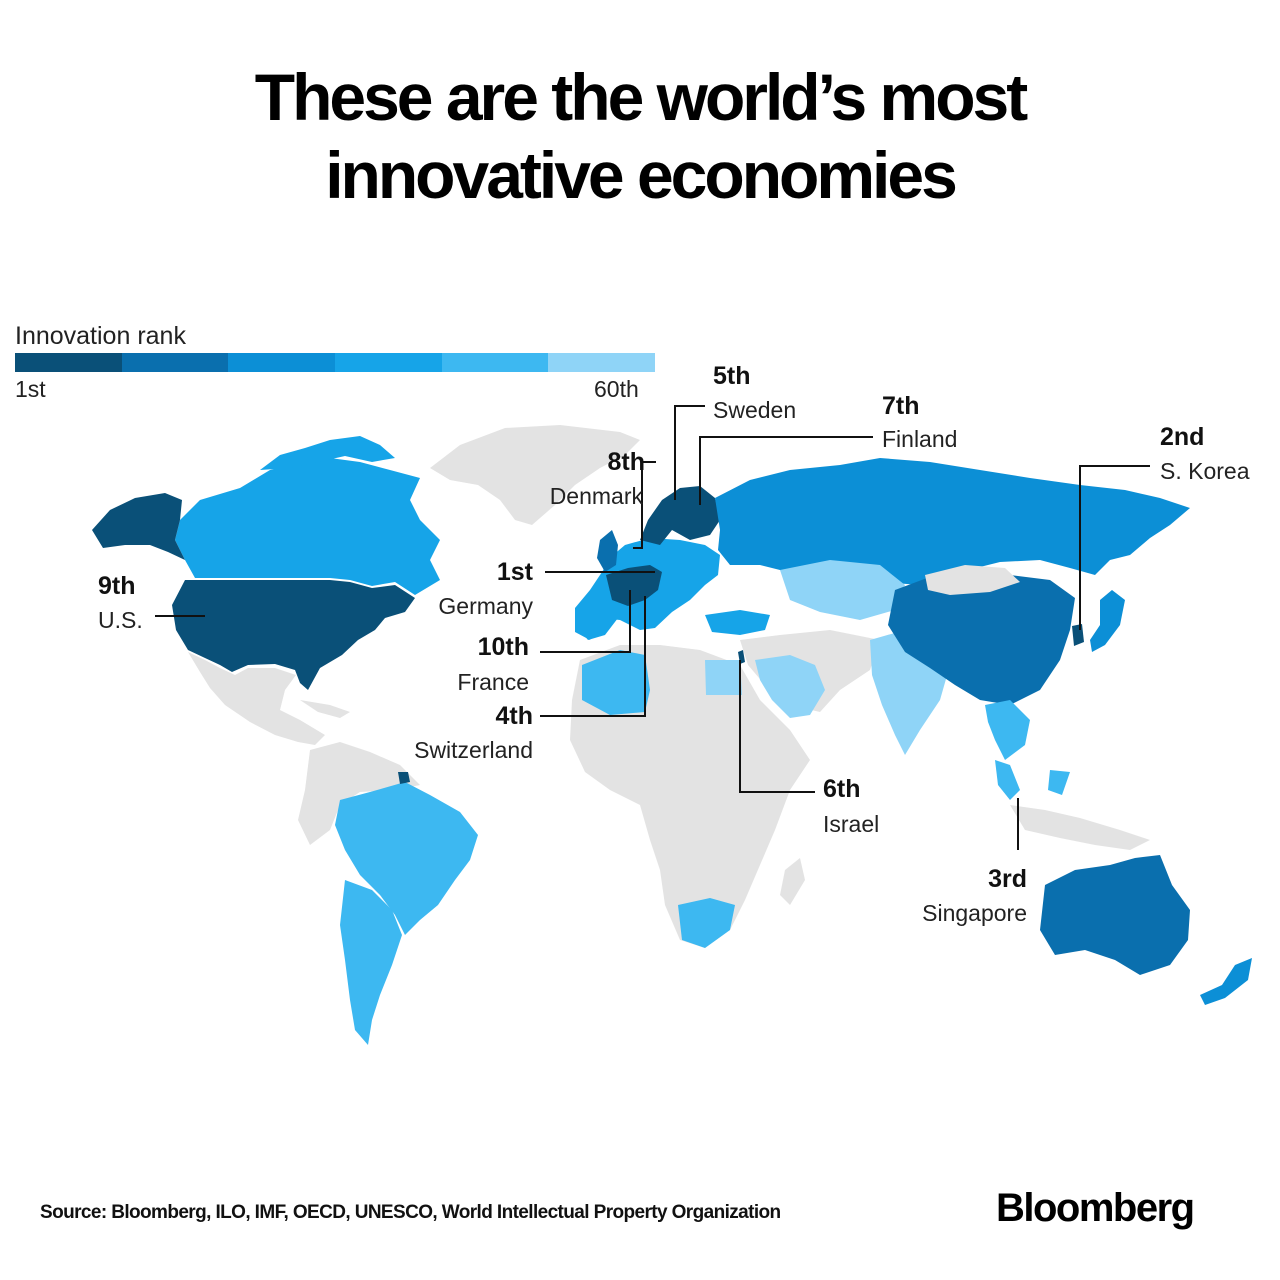  Describe the element at coordinates (120, 620) in the screenshot. I see `callout-country-us: U.S.` at that location.